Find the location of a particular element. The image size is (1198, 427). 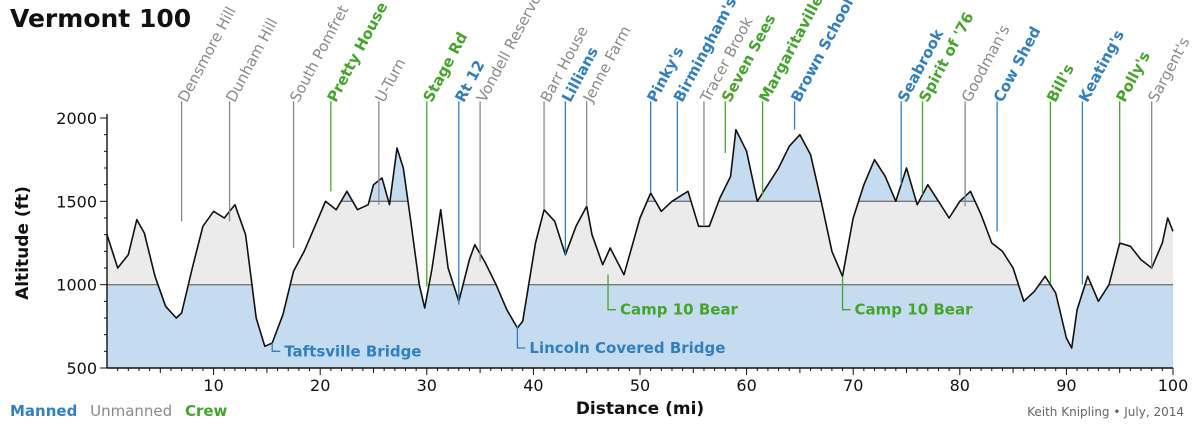

aid-station-pinky-s-14: Pinky's is located at coordinates (665, 118).